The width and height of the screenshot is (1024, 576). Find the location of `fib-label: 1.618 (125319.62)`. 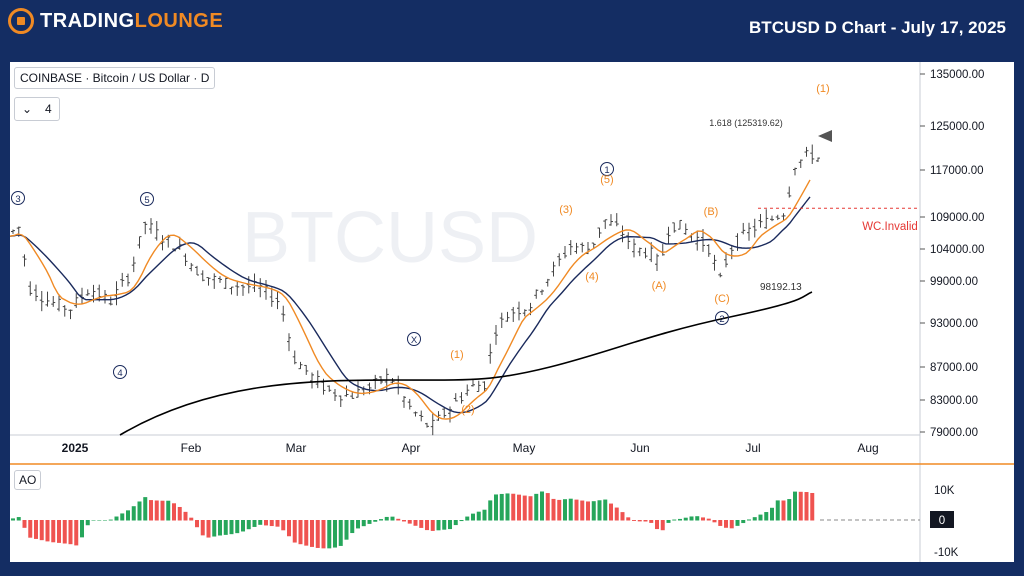

fib-label: 1.618 (125319.62) is located at coordinates (746, 123).